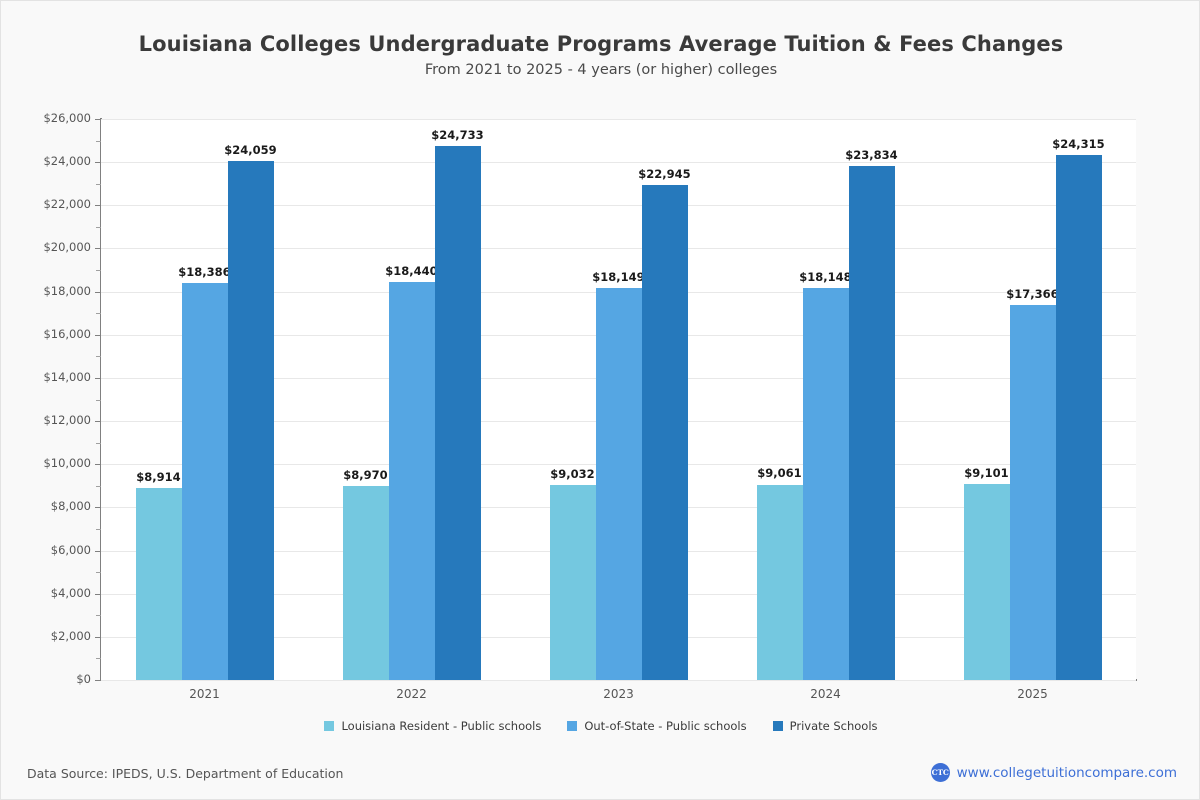 The width and height of the screenshot is (1200, 800). What do you see at coordinates (70, 506) in the screenshot?
I see `y-axis-tick-label: $8,000` at bounding box center [70, 506].